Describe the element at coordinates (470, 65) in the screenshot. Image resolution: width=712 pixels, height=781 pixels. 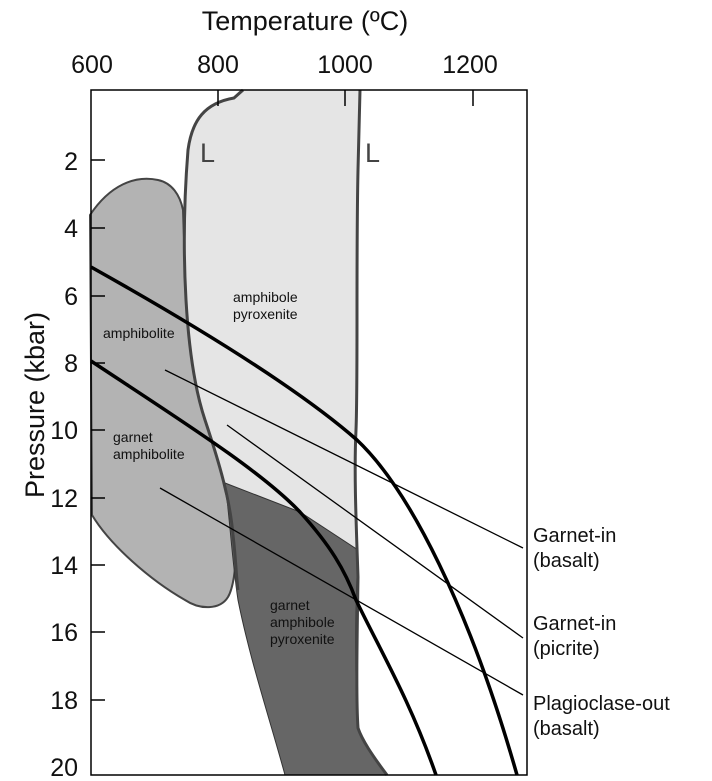
I see `x-tick-label: 1200` at that location.